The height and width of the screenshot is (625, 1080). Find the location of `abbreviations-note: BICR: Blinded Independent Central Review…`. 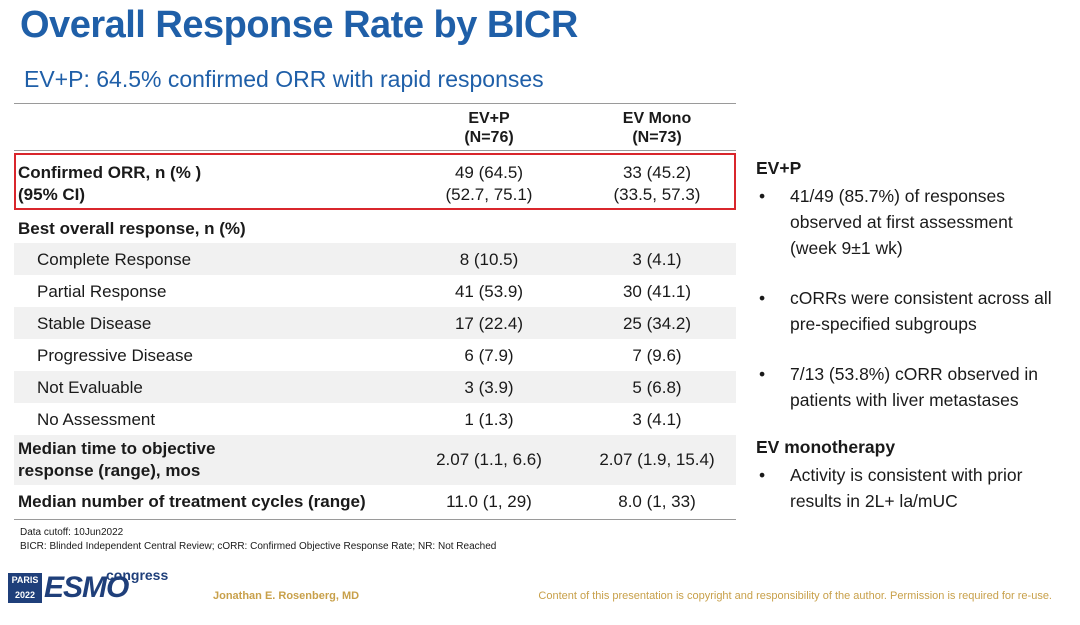

abbreviations-note: BICR: Blinded Independent Central Review… is located at coordinates (258, 546).